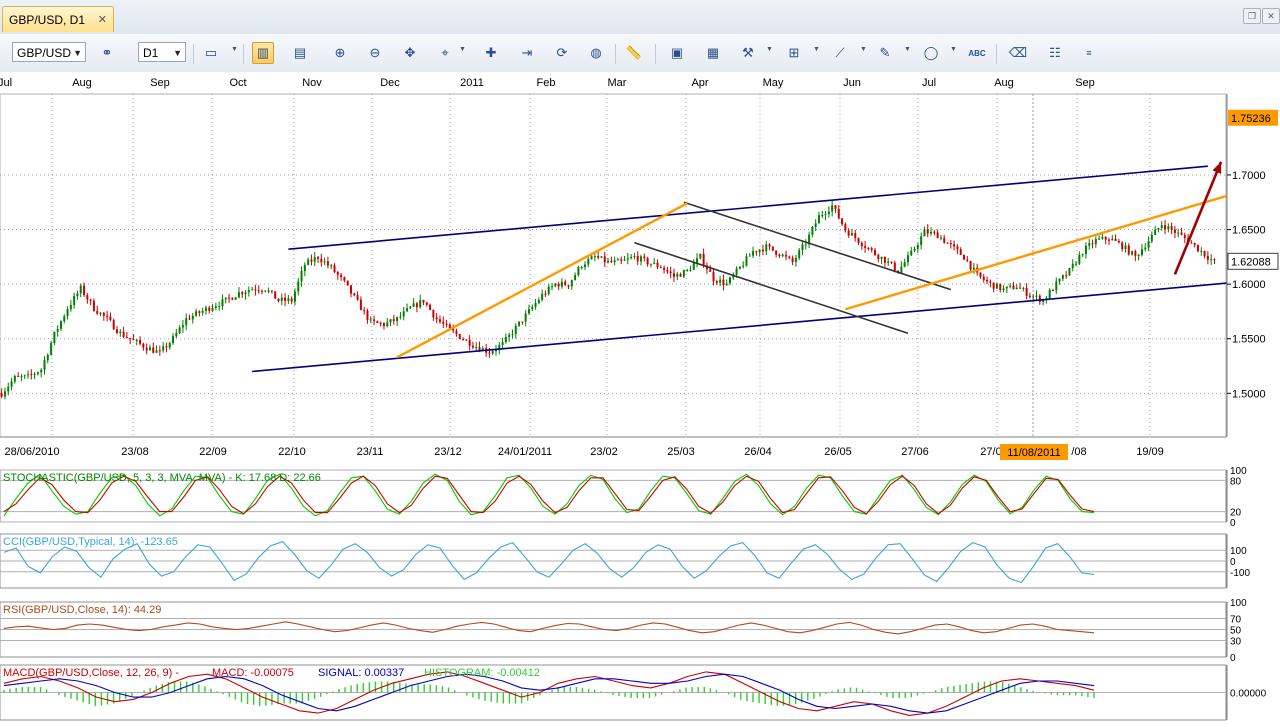 This screenshot has width=1280, height=727. What do you see at coordinates (58, 19) in the screenshot?
I see `tab-gbpusd-d1: GBP/USD, D1 ✕` at bounding box center [58, 19].